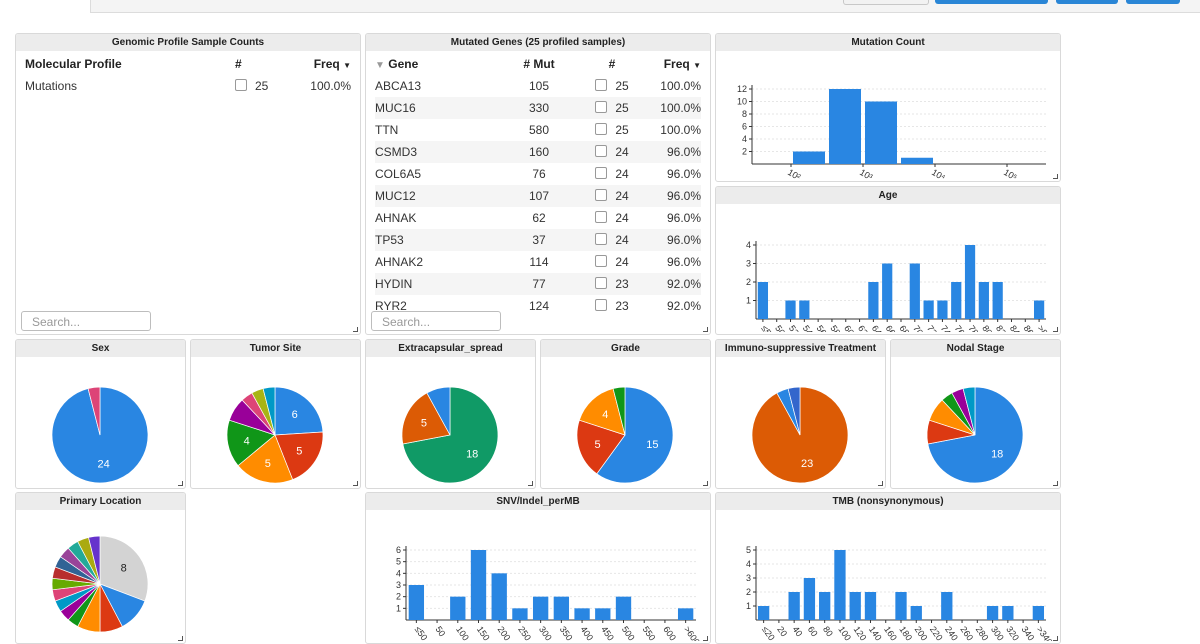 The height and width of the screenshot is (644, 1200). What do you see at coordinates (429, 108) in the screenshot?
I see `gene-name: MUC16` at bounding box center [429, 108].